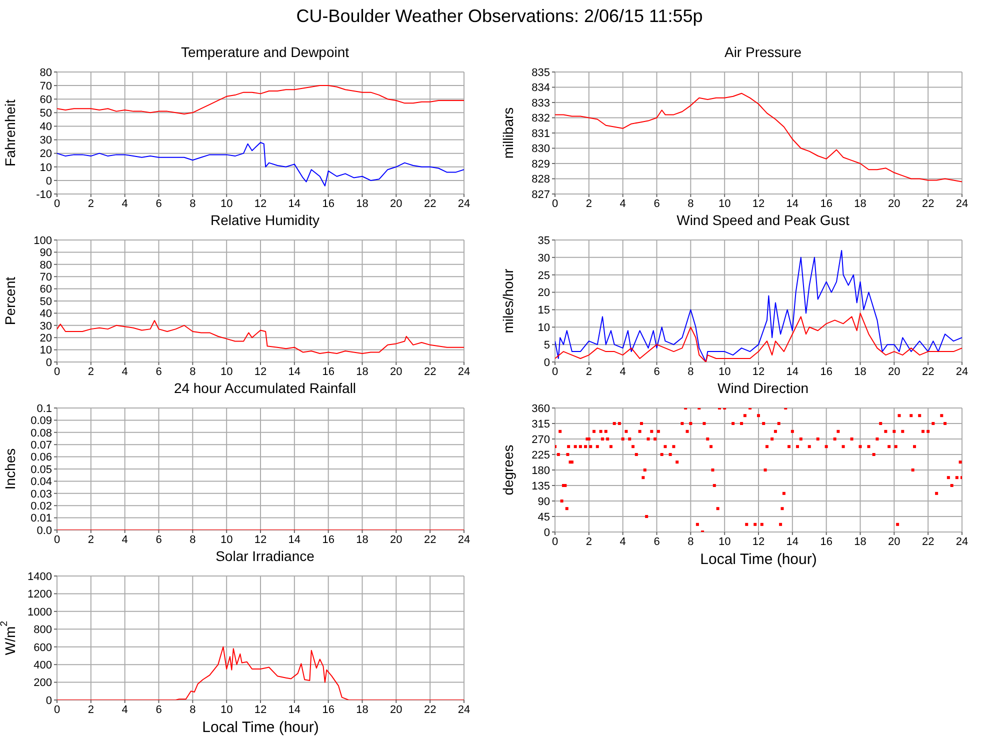 The height and width of the screenshot is (744, 999). I want to click on y-tick-label: 15, so click(544, 310).